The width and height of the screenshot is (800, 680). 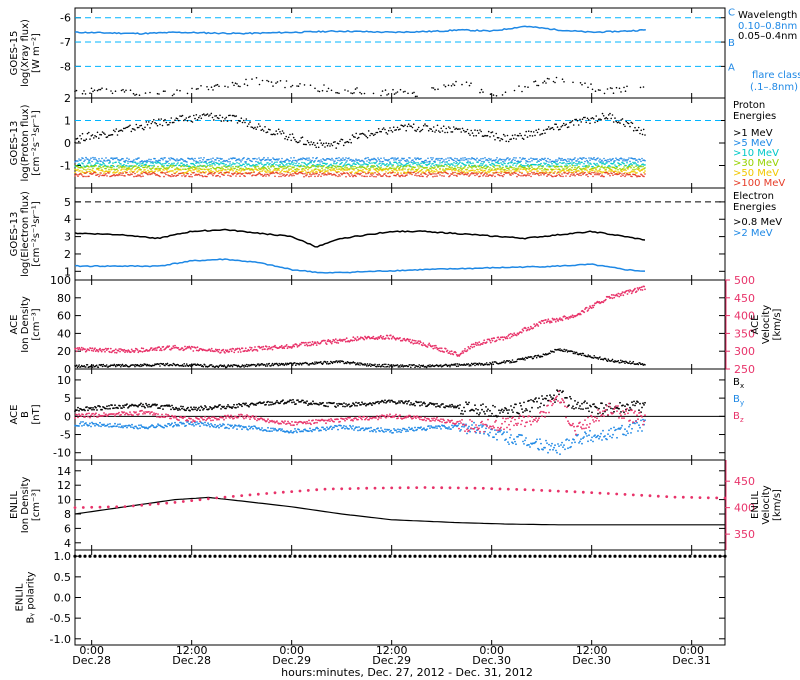 What do you see at coordinates (754, 116) in the screenshot?
I see `legend-title: Energies` at bounding box center [754, 116].